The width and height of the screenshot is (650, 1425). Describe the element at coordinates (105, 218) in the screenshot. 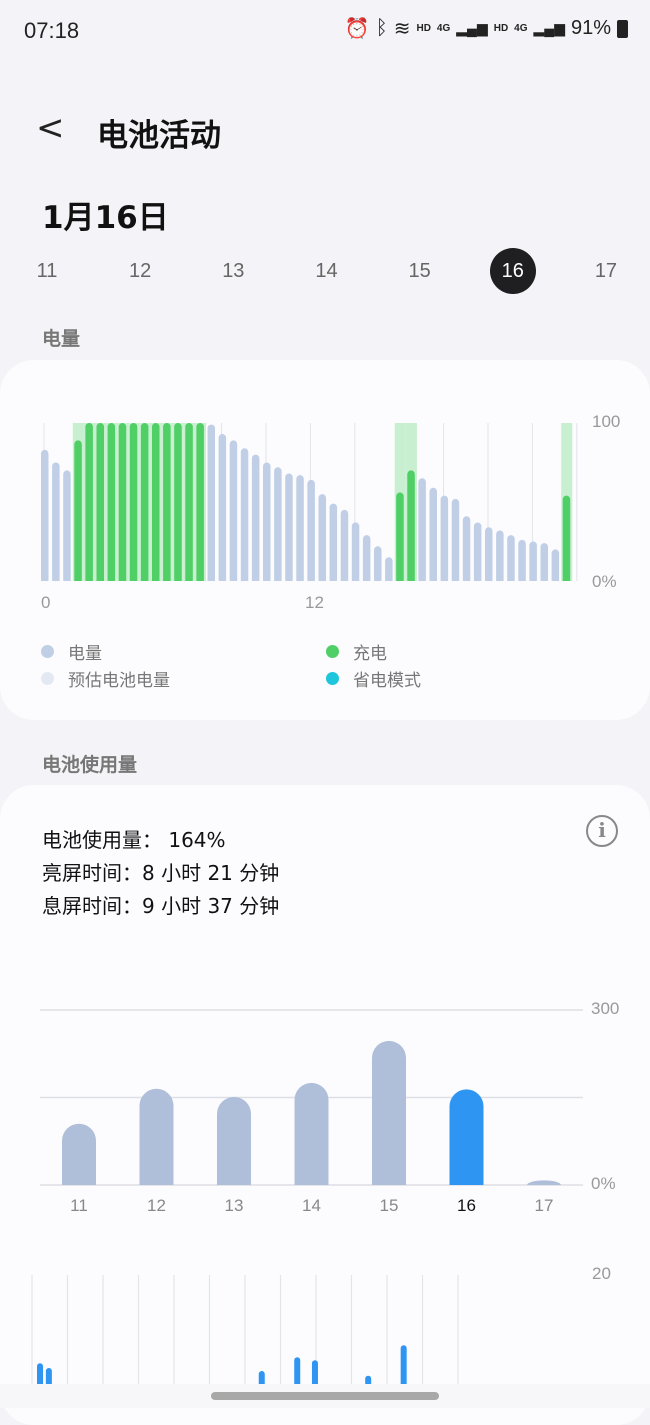

I see `selected-date: 1月16日` at that location.